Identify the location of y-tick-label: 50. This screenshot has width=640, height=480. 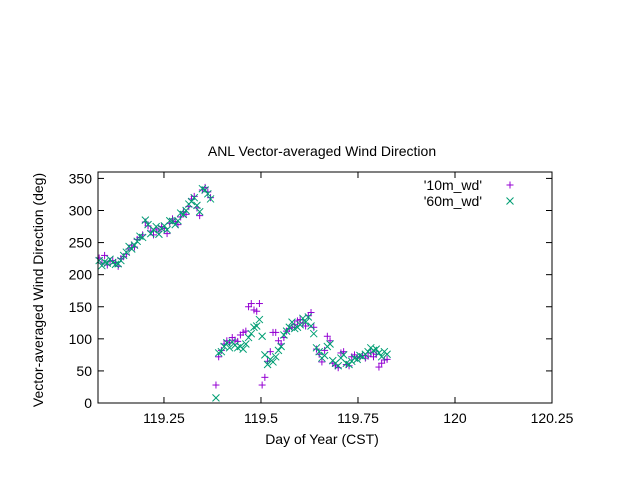
(84, 371).